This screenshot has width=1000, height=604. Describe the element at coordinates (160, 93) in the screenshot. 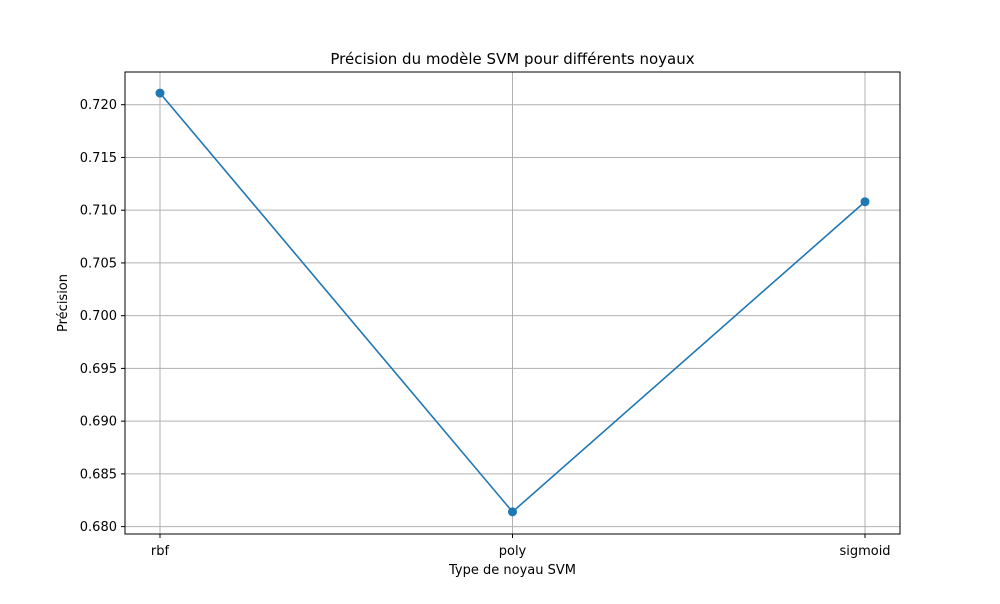

I see `data-point-rbf` at that location.